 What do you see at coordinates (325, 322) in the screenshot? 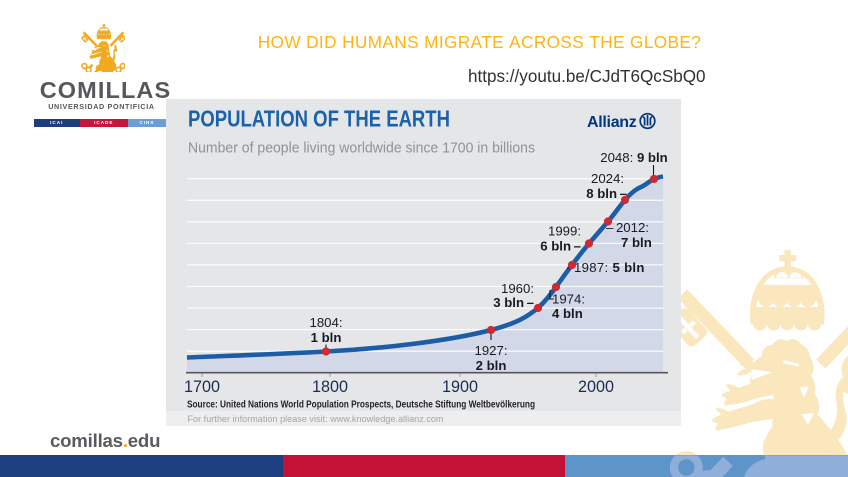
I see `svg-text: 1804:` at bounding box center [325, 322].